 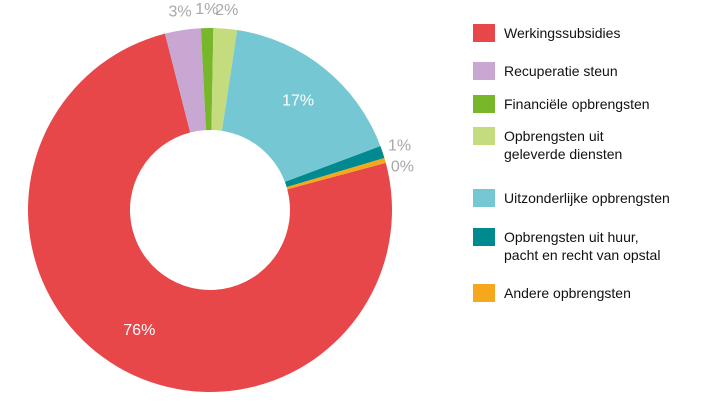 I want to click on legend-item: Financiële opbrengsten, so click(x=561, y=104).